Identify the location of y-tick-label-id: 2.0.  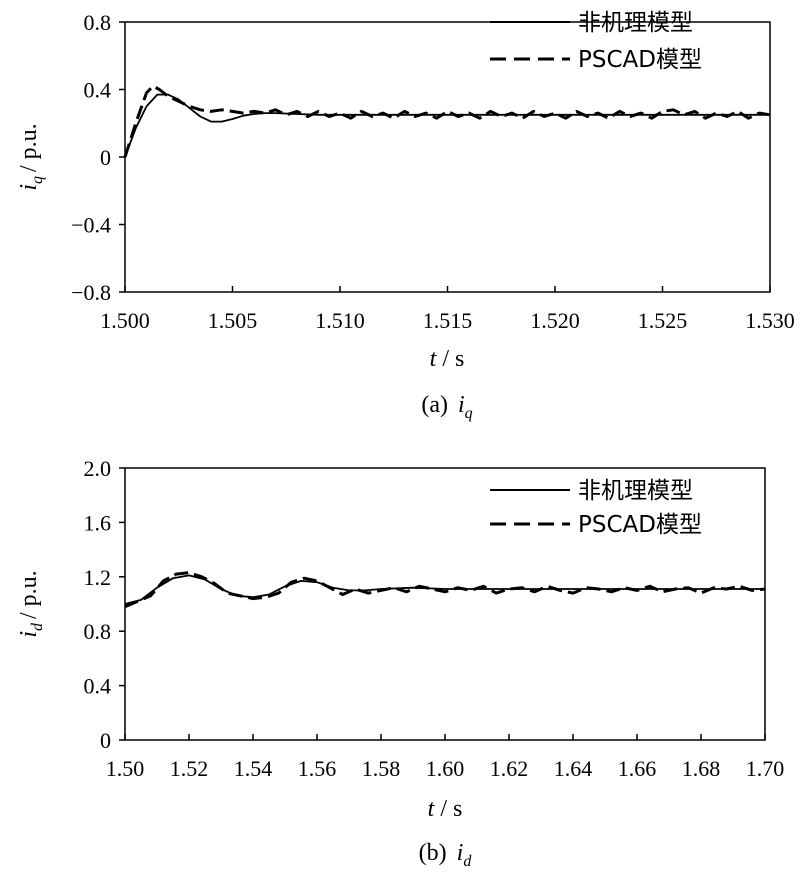
(98, 468).